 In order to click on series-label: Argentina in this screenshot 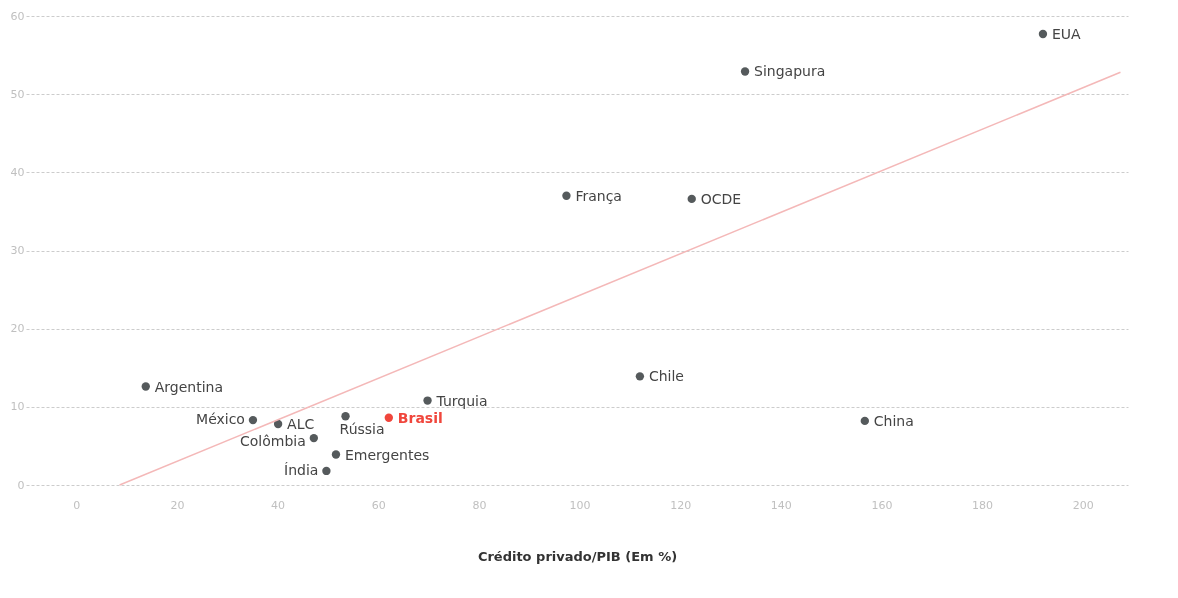, I will do `click(189, 386)`.